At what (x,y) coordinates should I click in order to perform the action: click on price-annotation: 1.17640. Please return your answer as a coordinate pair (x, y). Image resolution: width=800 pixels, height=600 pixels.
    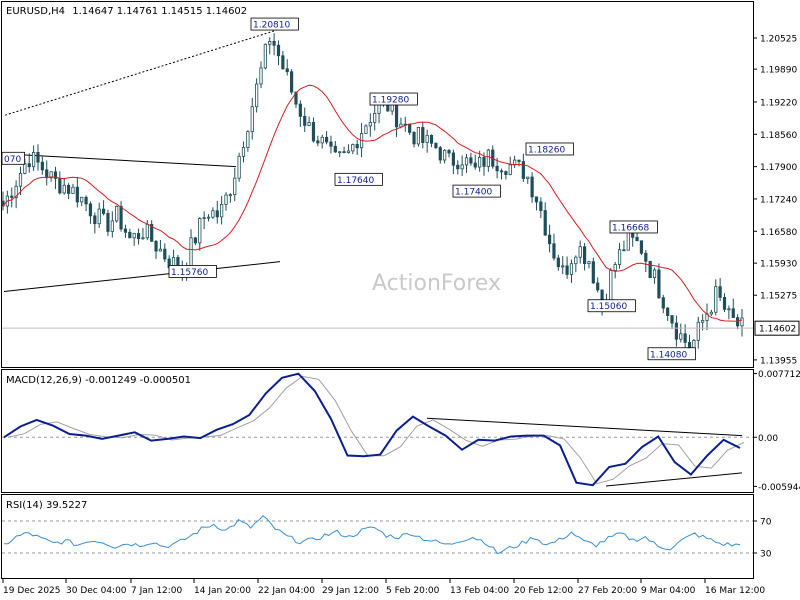
    Looking at the image, I should click on (355, 181).